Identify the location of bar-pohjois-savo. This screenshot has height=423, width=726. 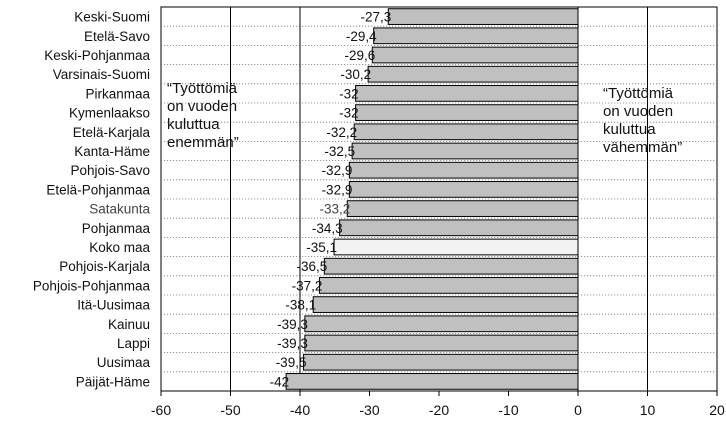
(463, 170).